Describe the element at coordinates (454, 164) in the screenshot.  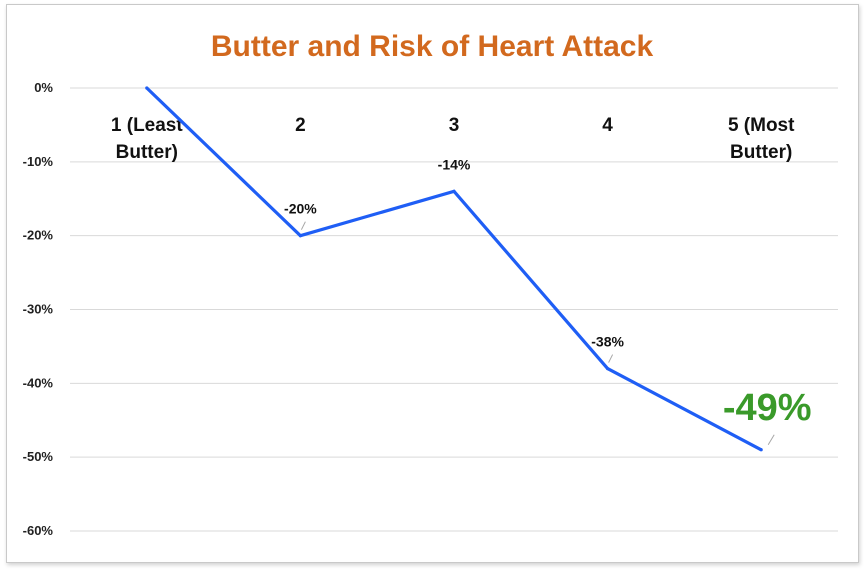
I see `data-label: -14%` at that location.